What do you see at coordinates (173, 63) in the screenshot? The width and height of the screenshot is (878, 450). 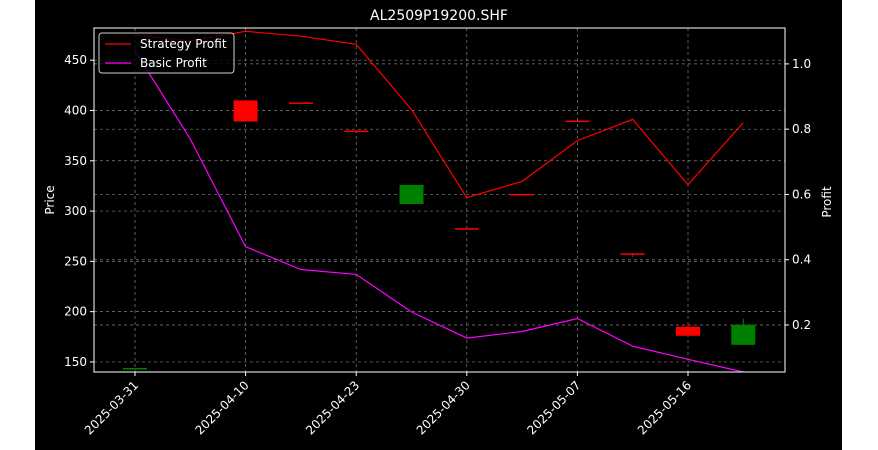 I see `legend-label-basic-profit: Basic Profit` at bounding box center [173, 63].